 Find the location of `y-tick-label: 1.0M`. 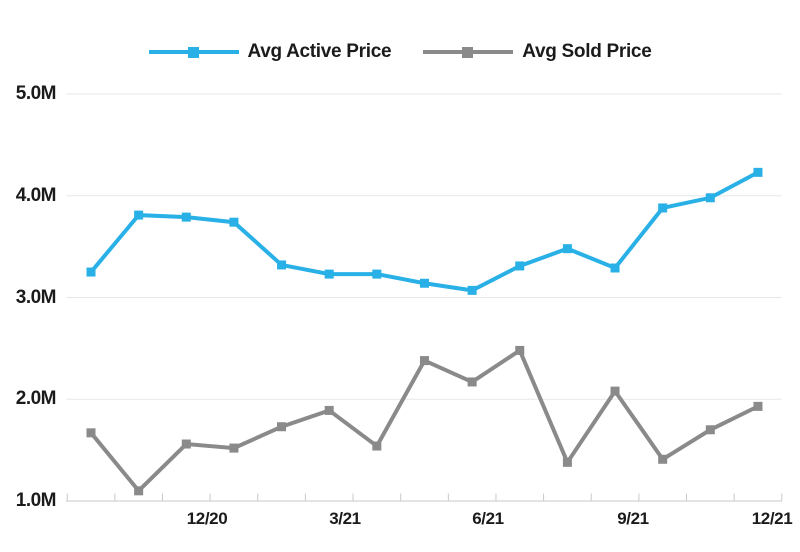

y-tick-label: 1.0M is located at coordinates (36, 500).